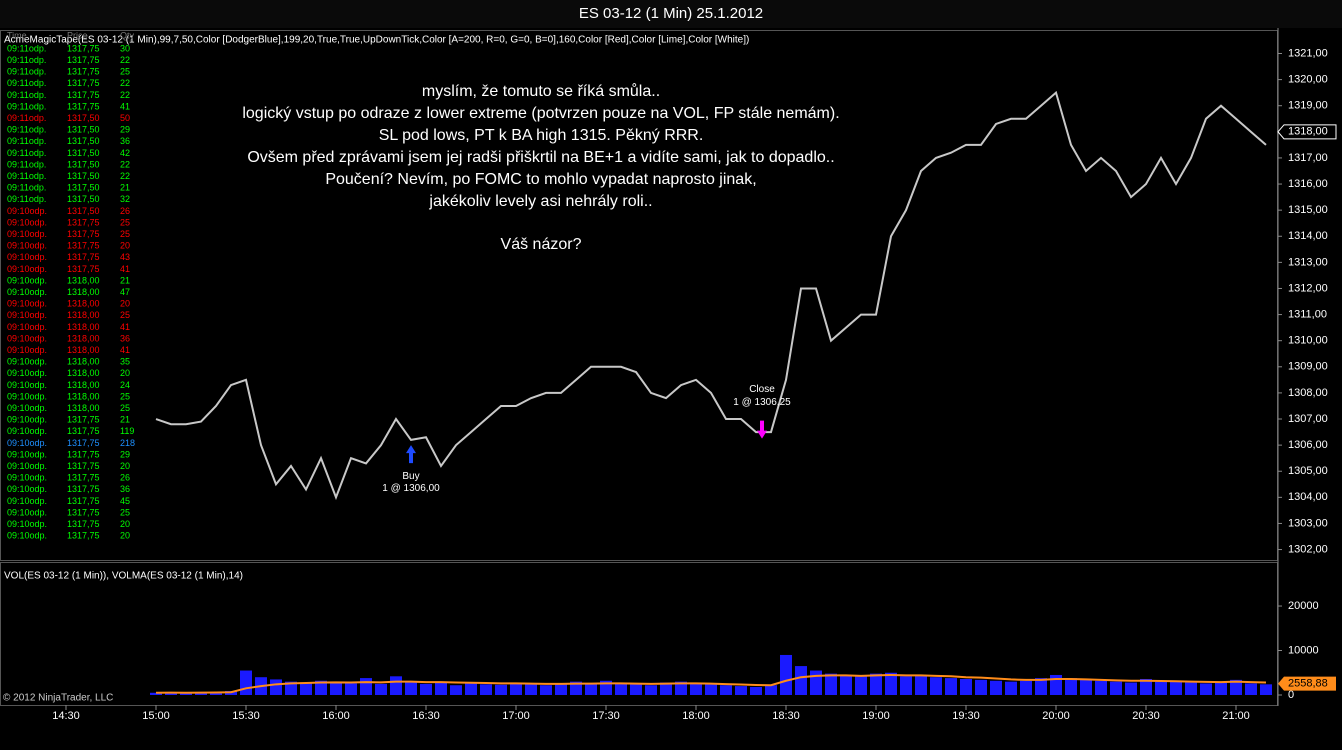 The image size is (1342, 750). Describe the element at coordinates (125, 234) in the screenshot. I see `tape-cell: 25` at that location.